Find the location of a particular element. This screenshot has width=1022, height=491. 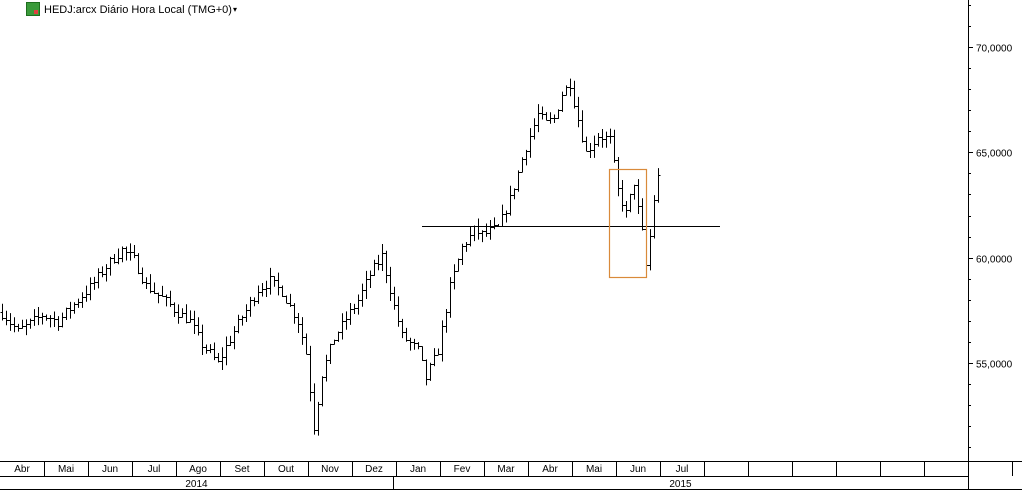

logo-dot is located at coordinates (36, 12).